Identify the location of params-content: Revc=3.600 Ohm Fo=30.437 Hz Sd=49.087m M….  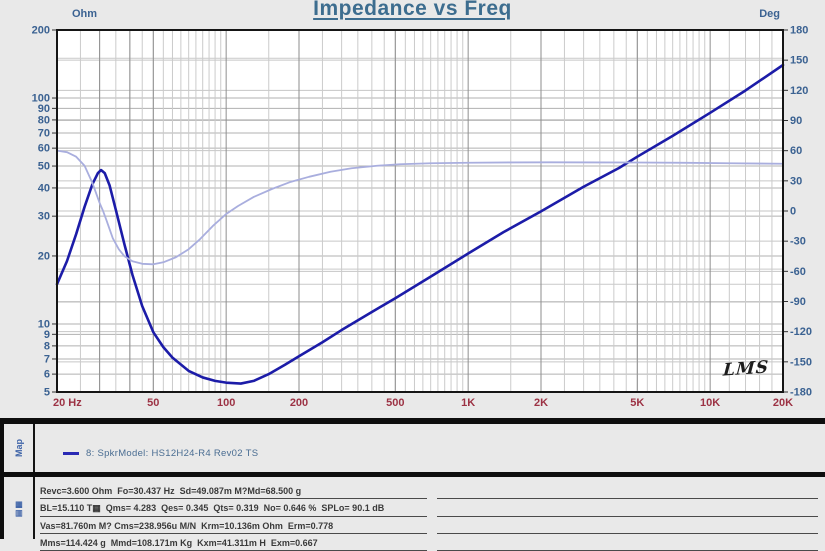
(430, 514).